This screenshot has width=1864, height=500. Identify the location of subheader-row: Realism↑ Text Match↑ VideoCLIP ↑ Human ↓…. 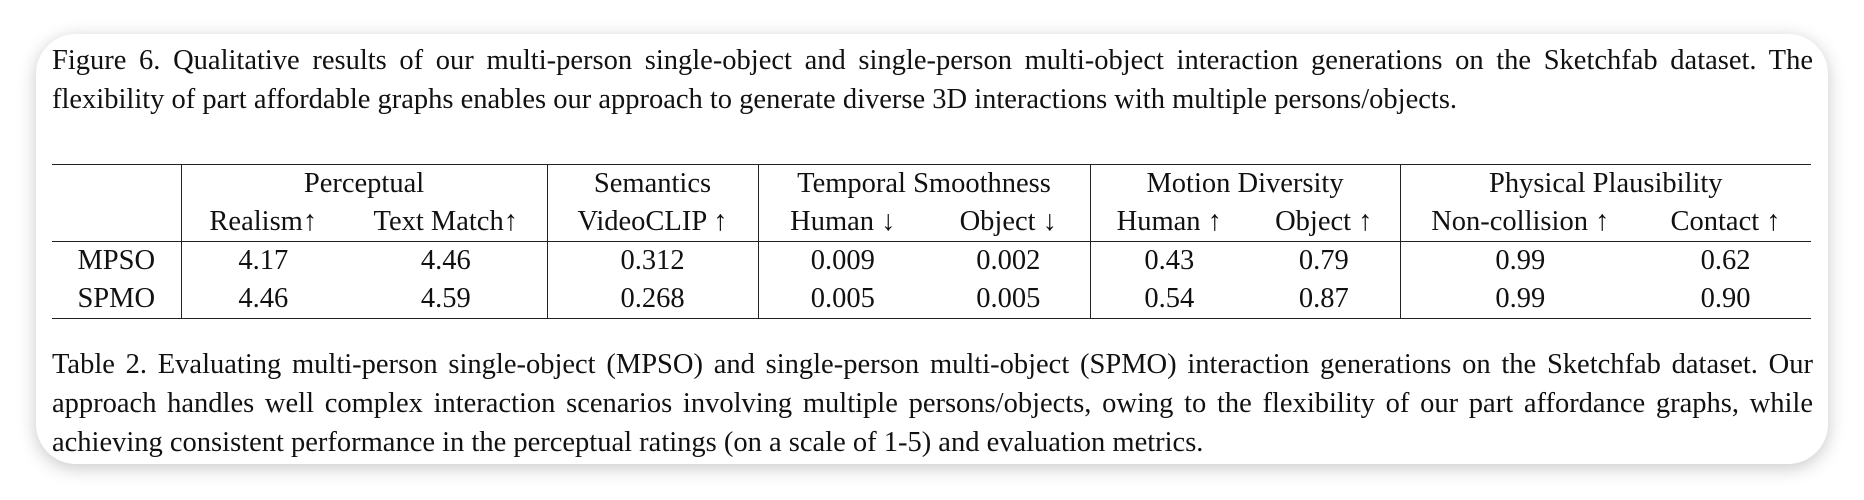
(932, 222).